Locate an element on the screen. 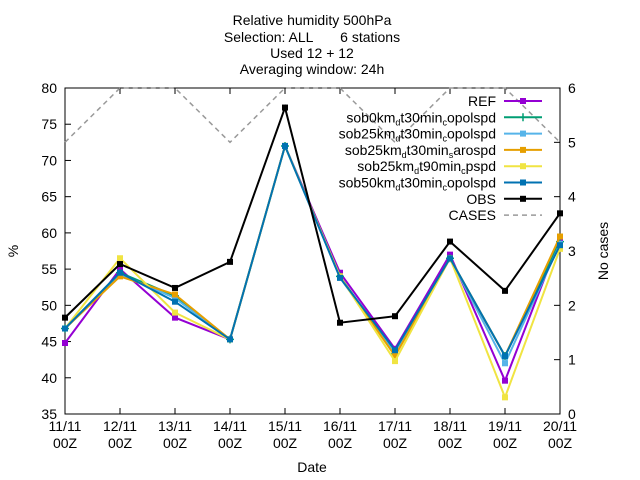 This screenshot has height=480, width=640. y-tick-label: 55 is located at coordinates (49, 269).